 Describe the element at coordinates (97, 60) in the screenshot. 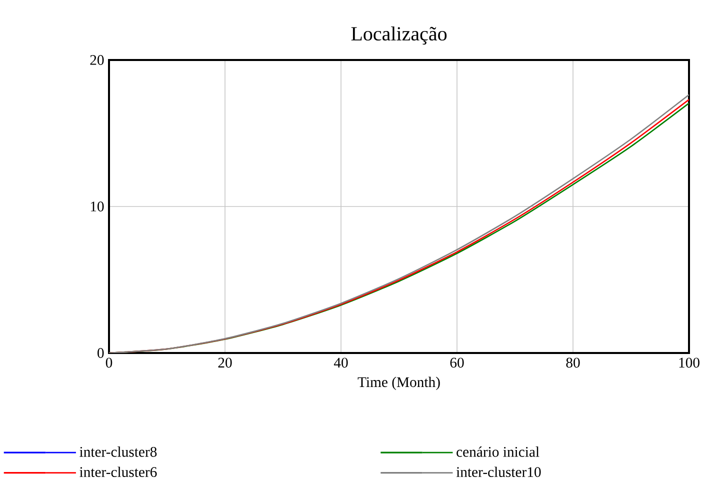

I see `y-tick-label: 20` at that location.